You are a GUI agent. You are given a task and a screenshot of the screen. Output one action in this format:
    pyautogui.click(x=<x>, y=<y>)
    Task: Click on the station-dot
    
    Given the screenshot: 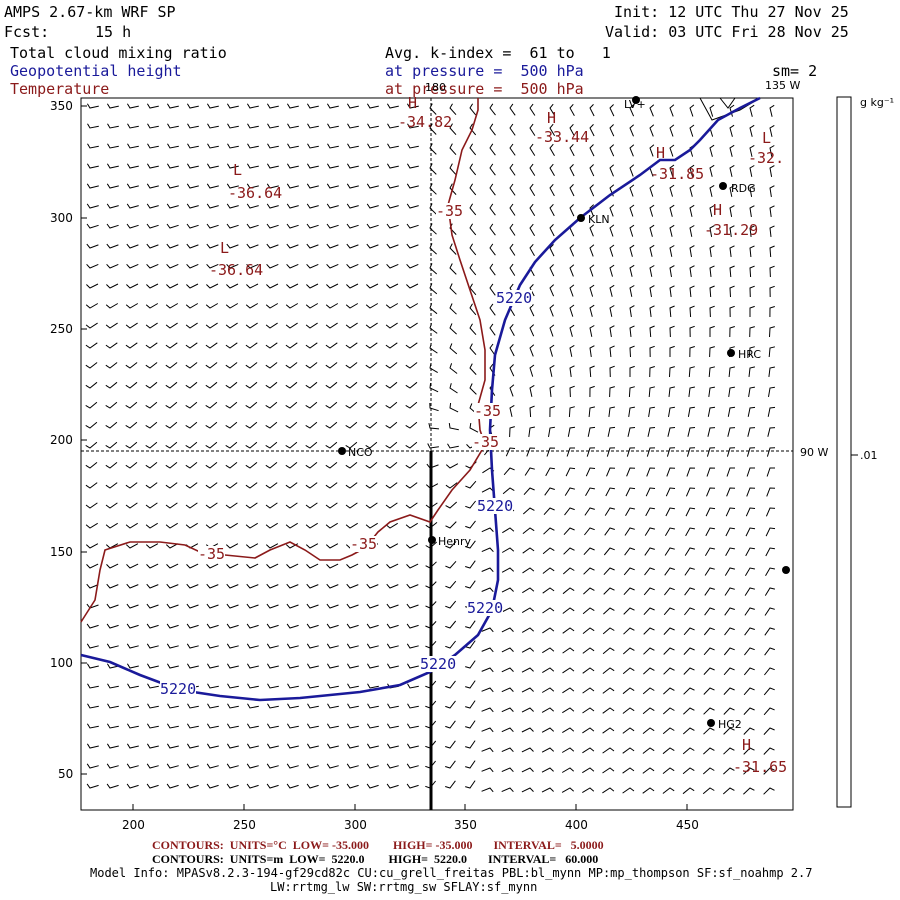 What is the action you would take?
    pyautogui.click(x=723, y=186)
    